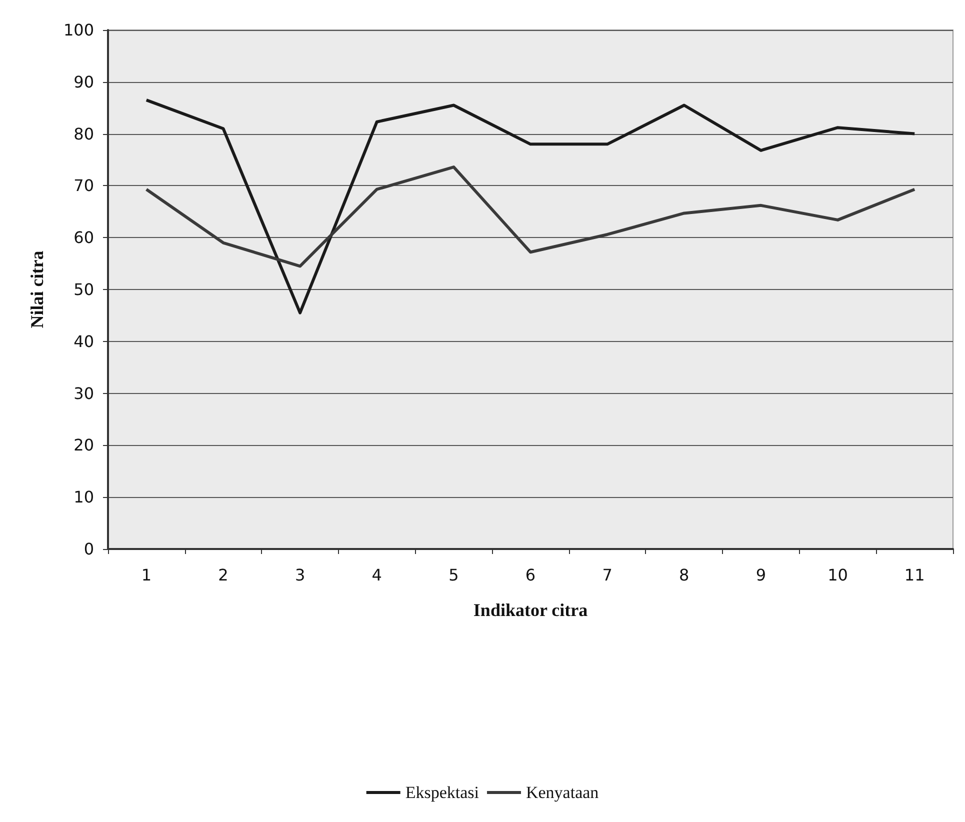 The width and height of the screenshot is (965, 822). Describe the element at coordinates (37, 289) in the screenshot. I see `y-axis-title: Nilai citra` at that location.